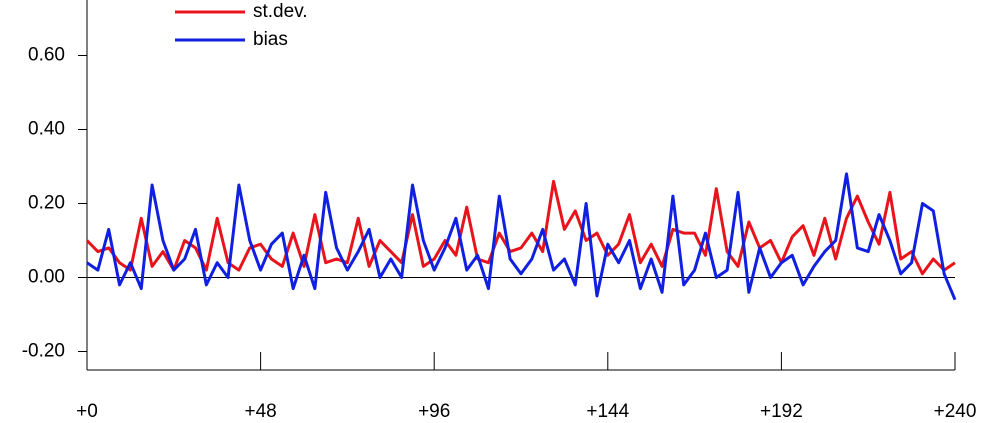  Describe the element at coordinates (46, 277) in the screenshot. I see `y-tick-label: 0.00` at that location.